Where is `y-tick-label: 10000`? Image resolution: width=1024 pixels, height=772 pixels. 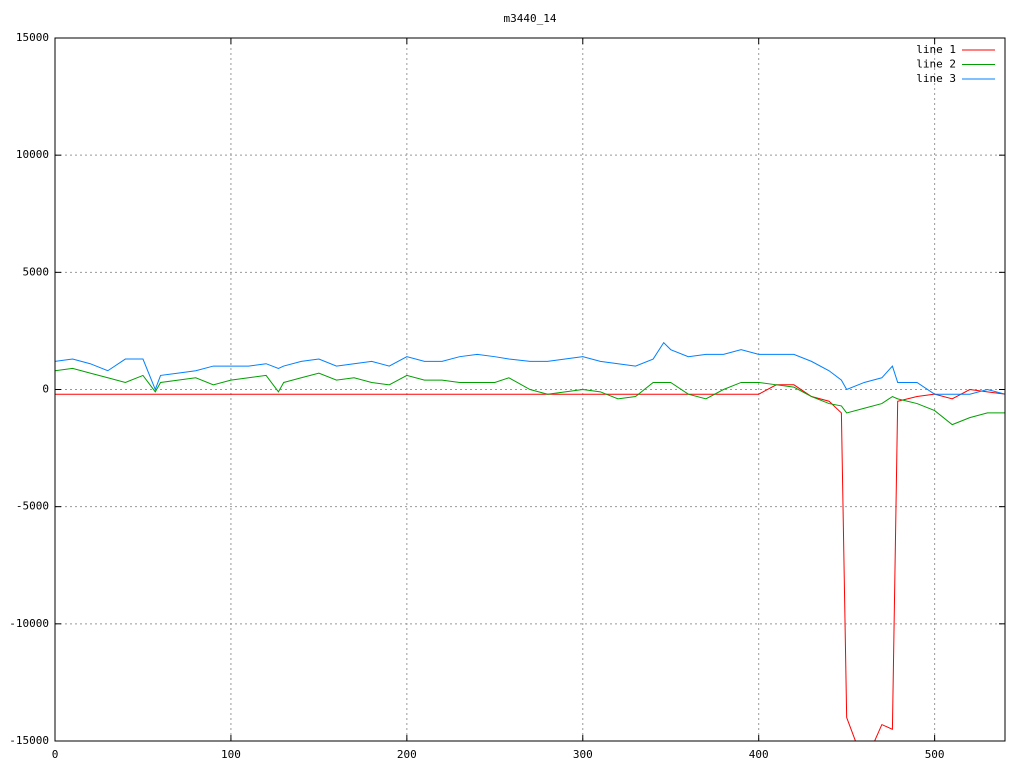 y-tick-label: 10000 is located at coordinates (32, 154).